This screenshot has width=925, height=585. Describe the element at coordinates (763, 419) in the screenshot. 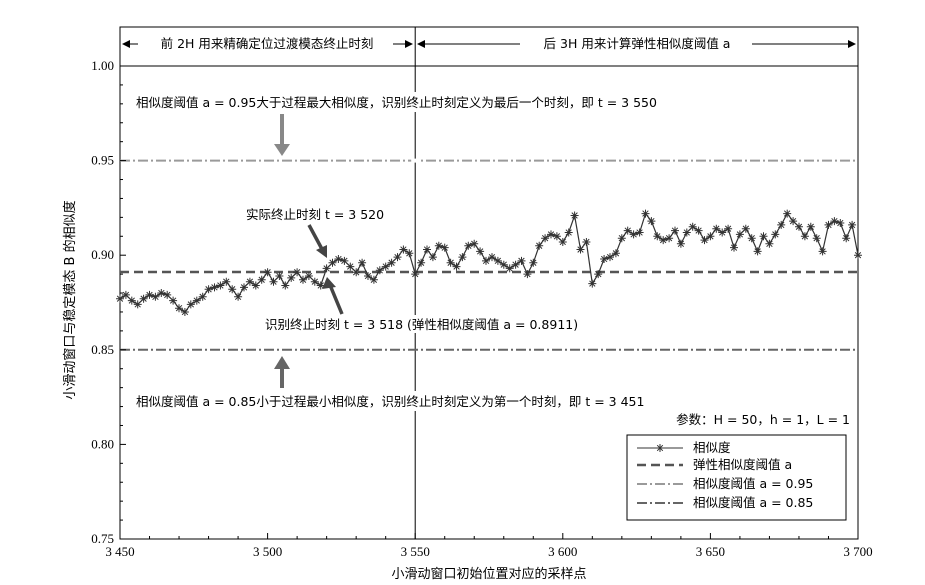

I see `parameters-text: 参数：H = 50，h = 1，L = 1` at that location.